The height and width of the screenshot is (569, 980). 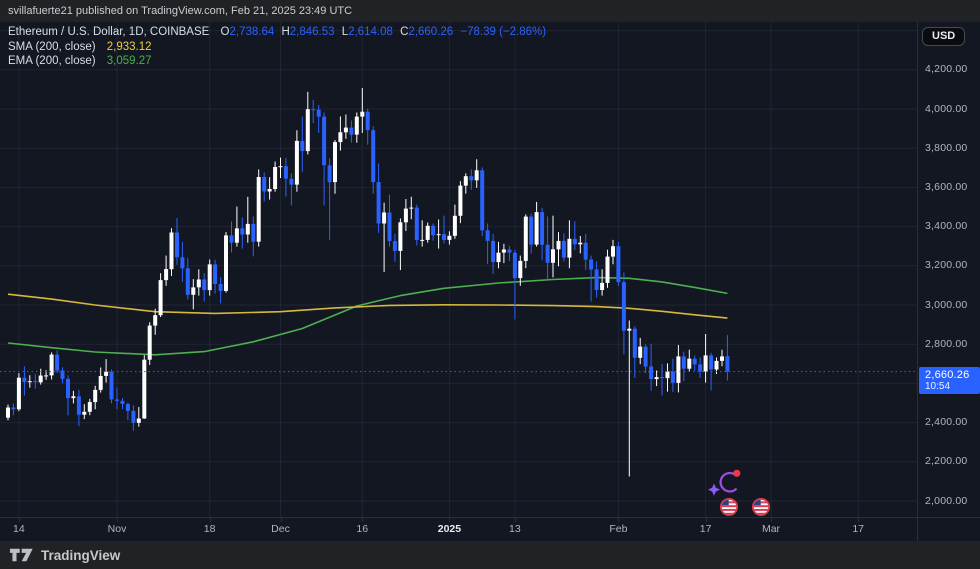 I want to click on ohlc-close-value: 2,660.26, so click(x=431, y=32).